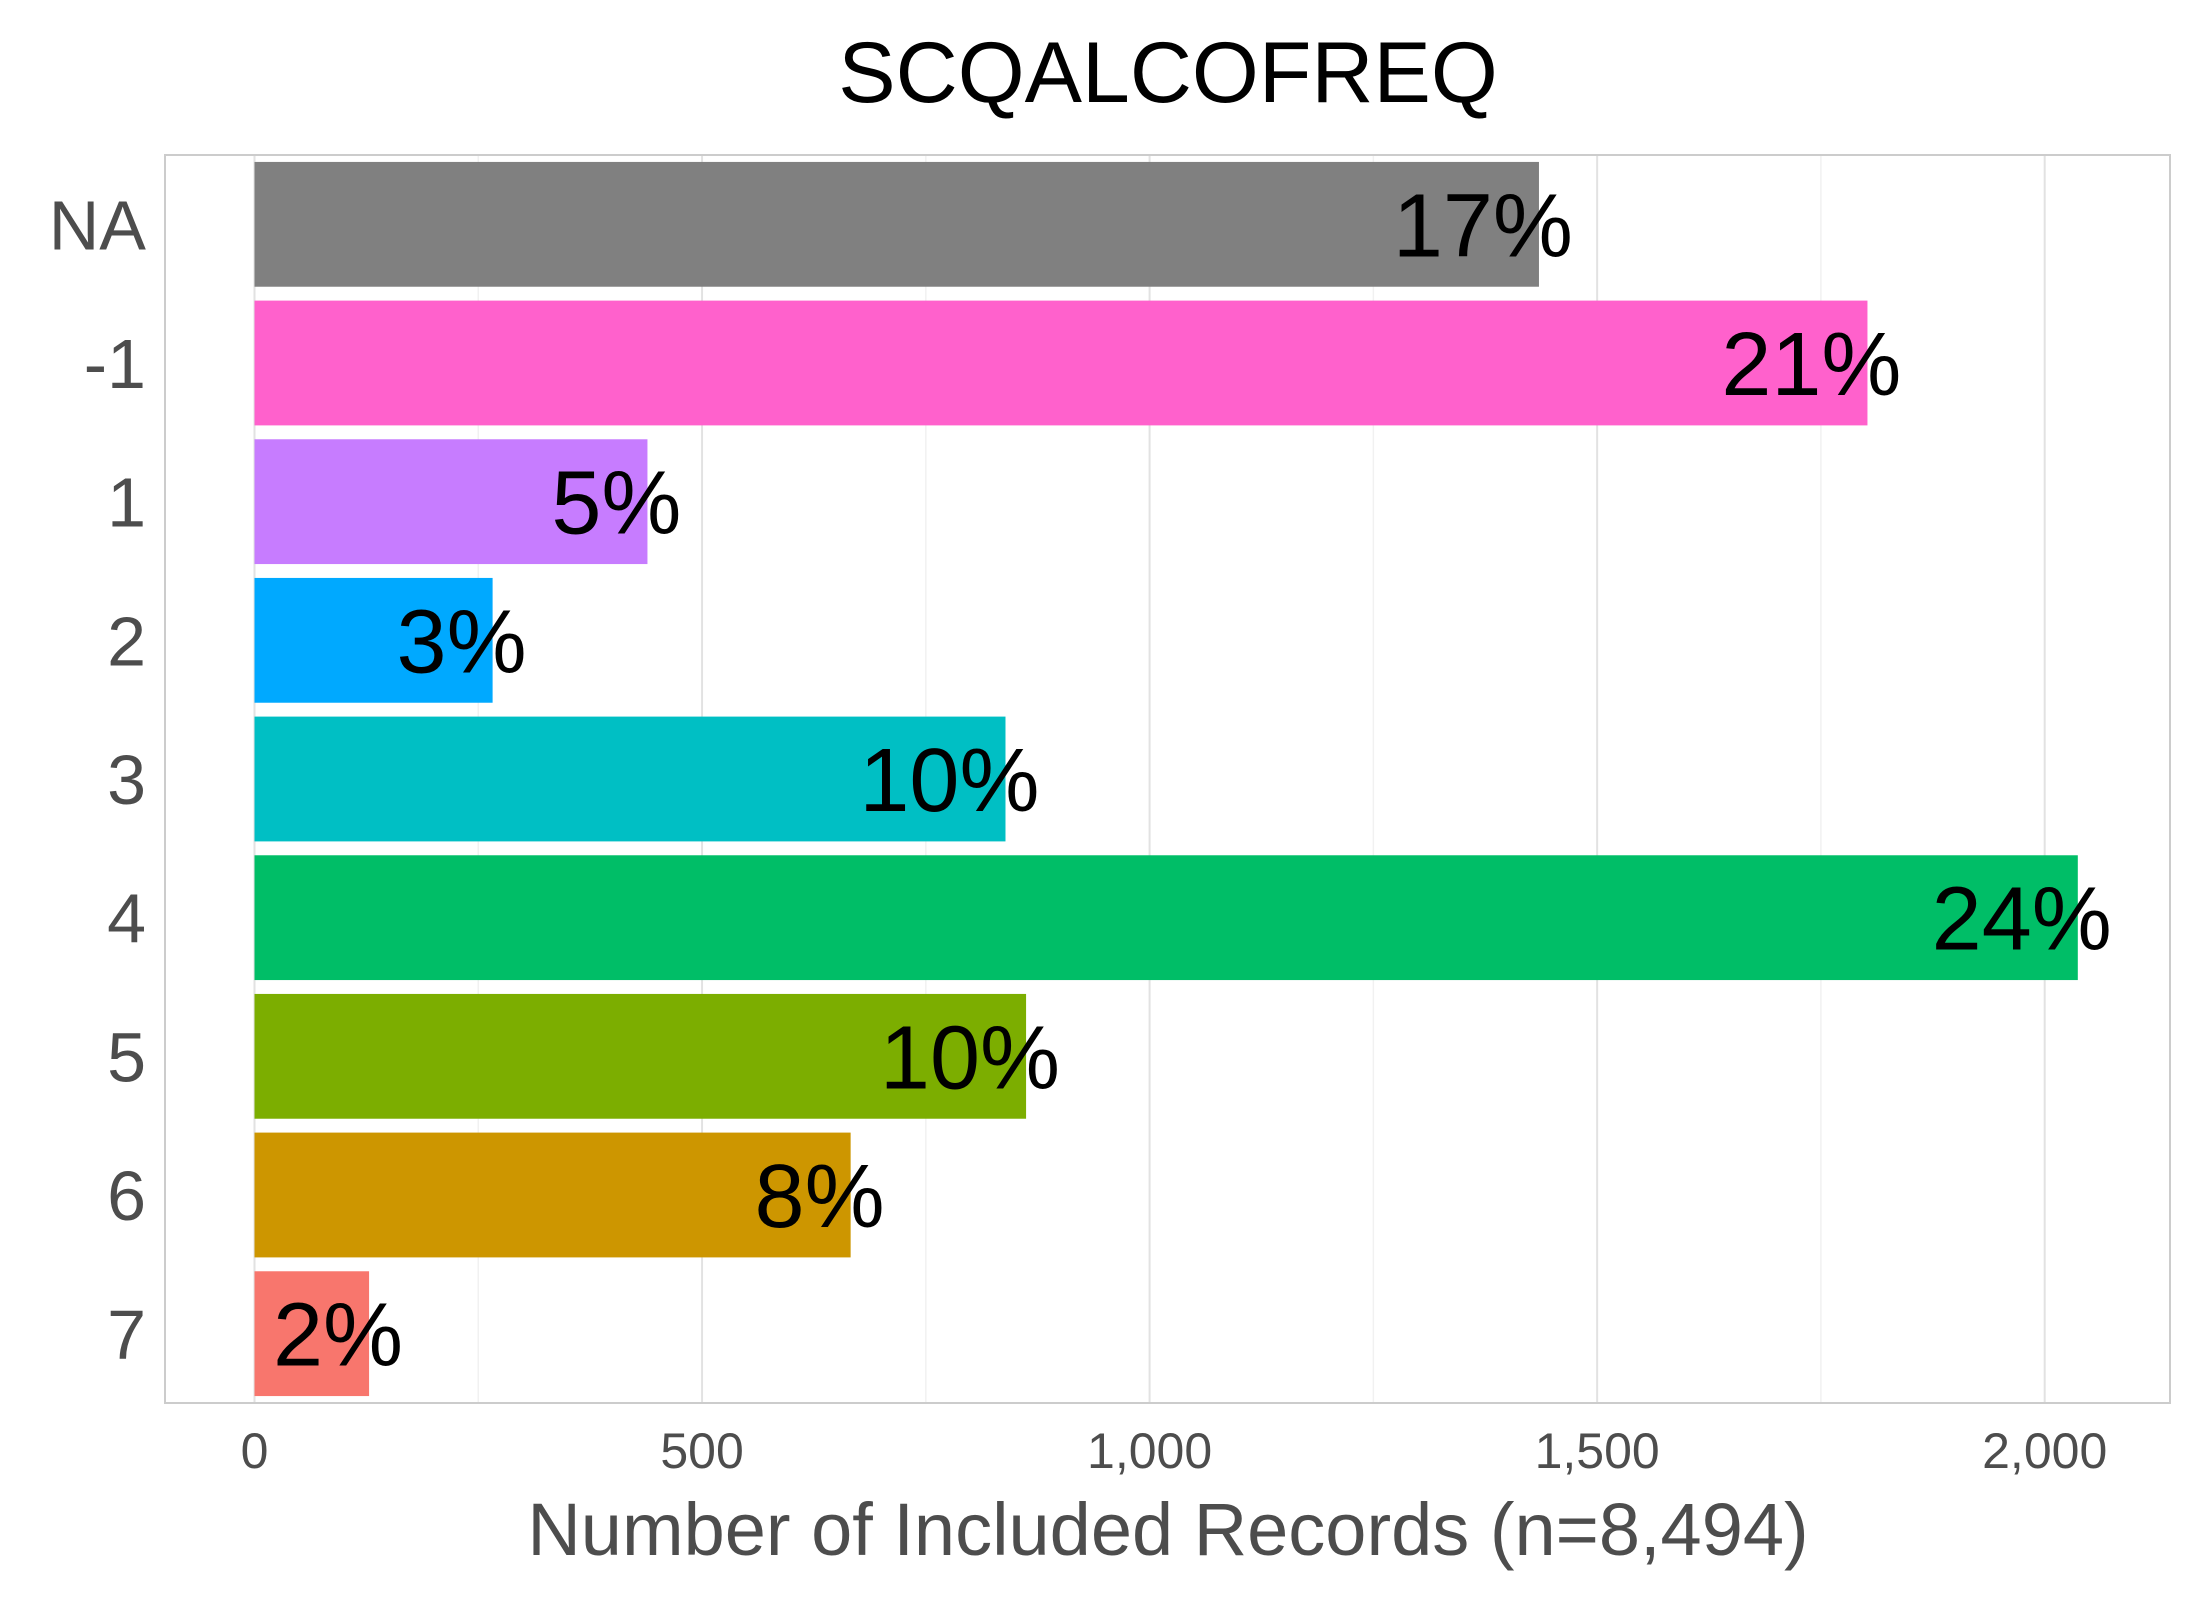  What do you see at coordinates (126, 1335) in the screenshot?
I see `y-tick-label: 7` at bounding box center [126, 1335].